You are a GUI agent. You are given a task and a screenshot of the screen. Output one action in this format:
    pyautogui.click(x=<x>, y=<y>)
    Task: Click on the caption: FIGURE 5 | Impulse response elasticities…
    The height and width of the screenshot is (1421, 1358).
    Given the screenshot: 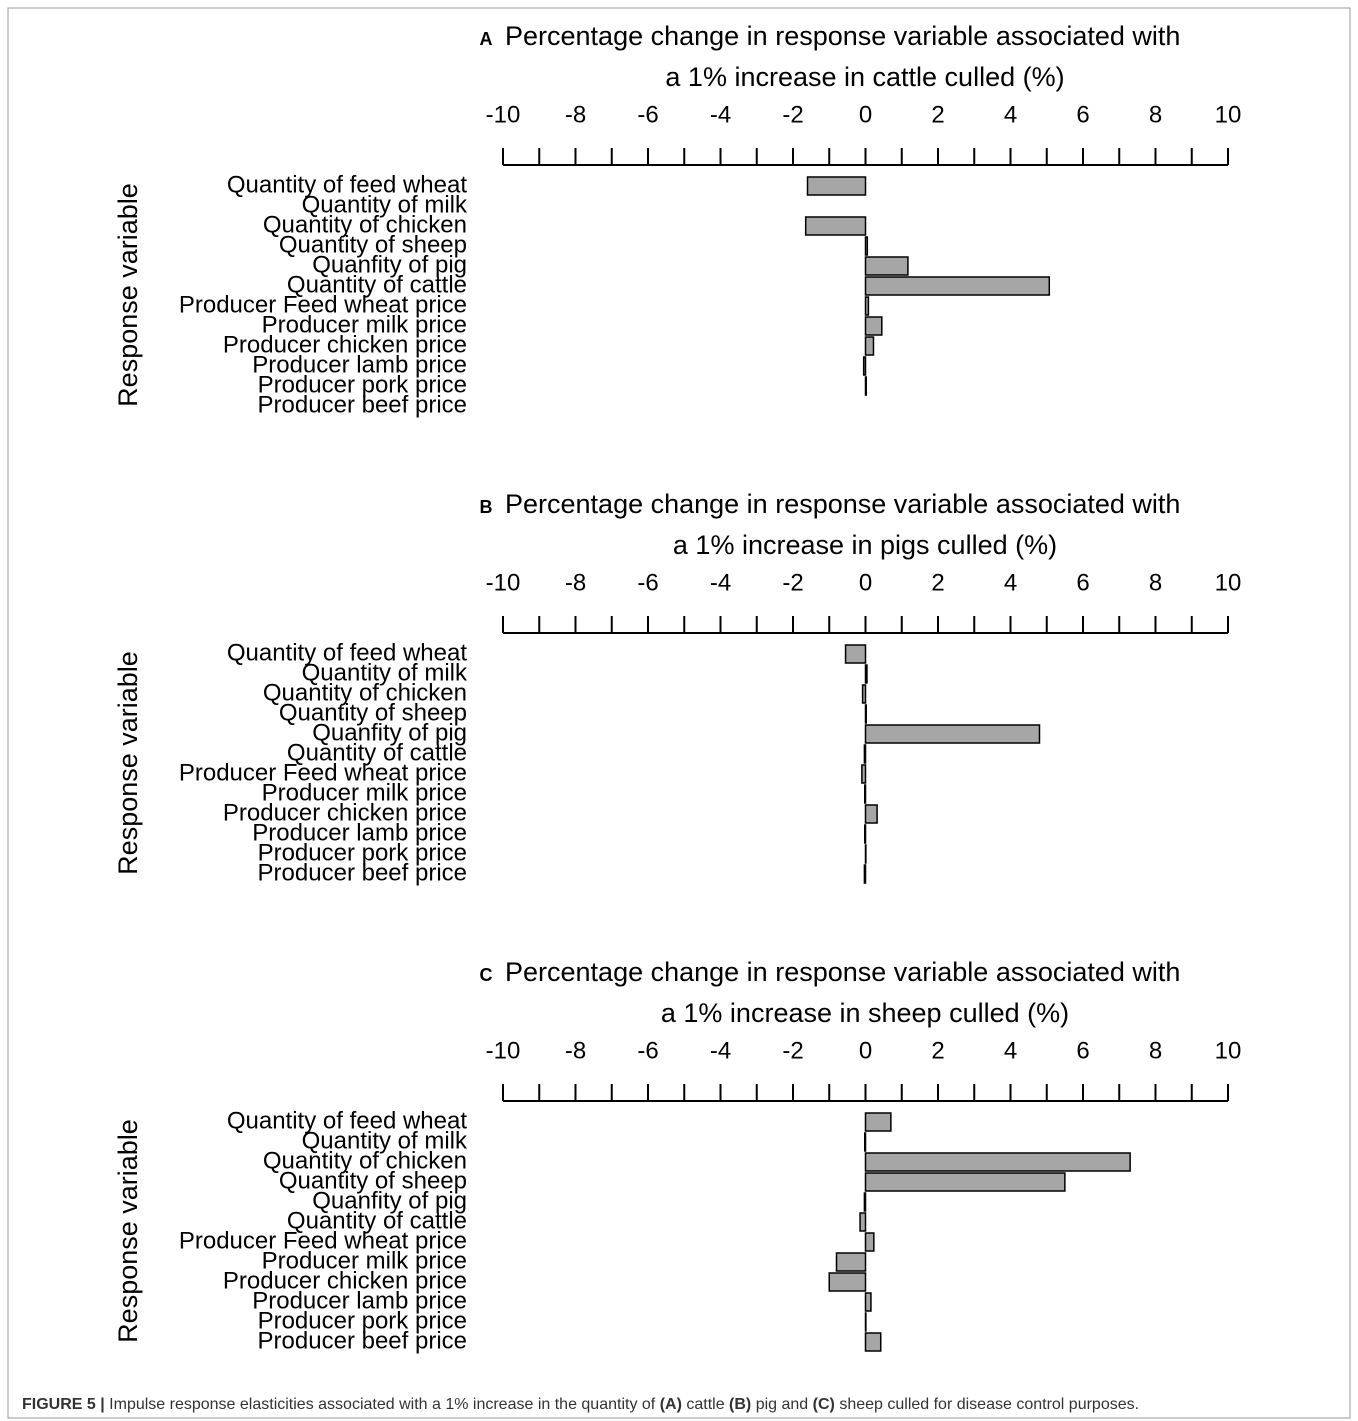 What is the action you would take?
    pyautogui.click(x=580, y=1404)
    